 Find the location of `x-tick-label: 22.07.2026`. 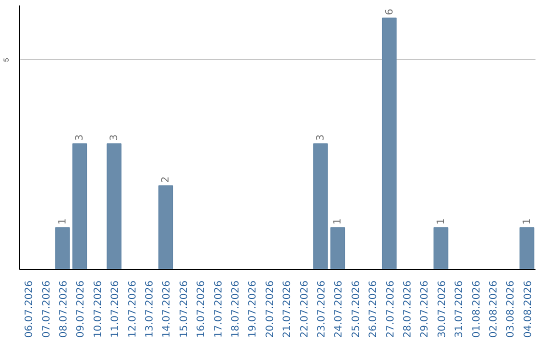

x-tick-label: 22.07.2026 is located at coordinates (304, 309).